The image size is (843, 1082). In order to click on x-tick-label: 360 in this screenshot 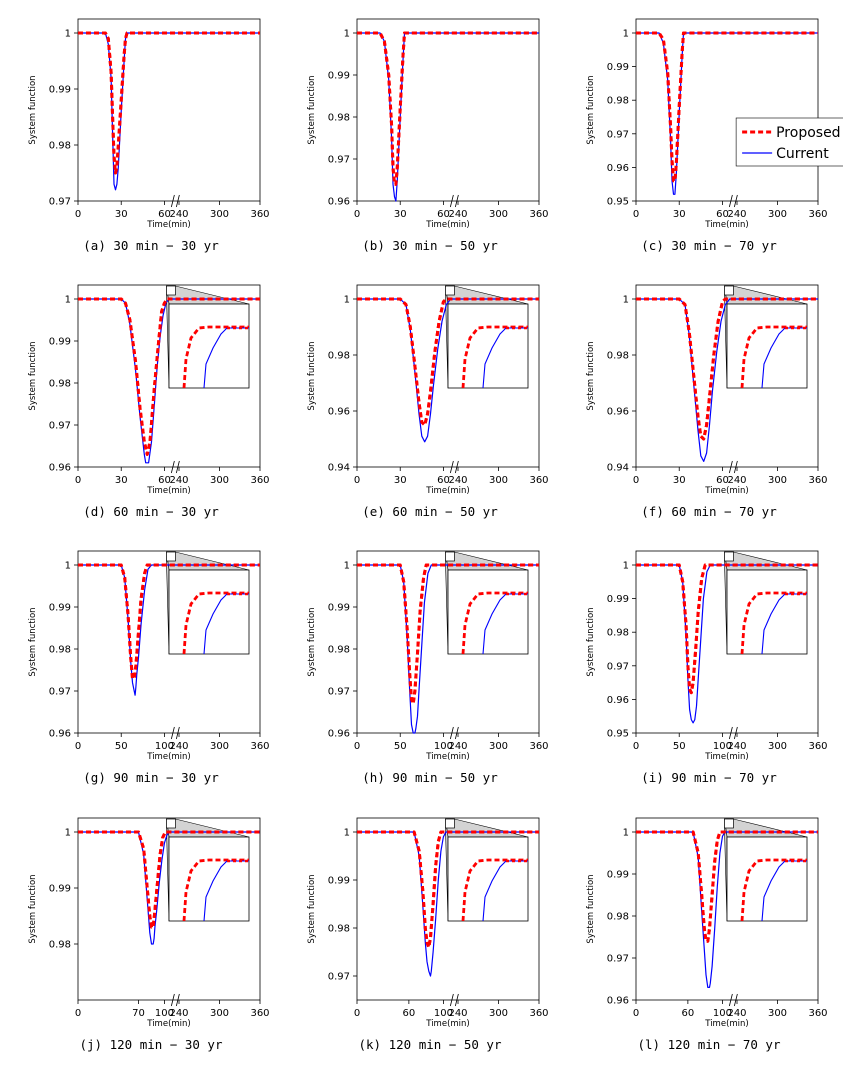, I will do `click(817, 1013)`.